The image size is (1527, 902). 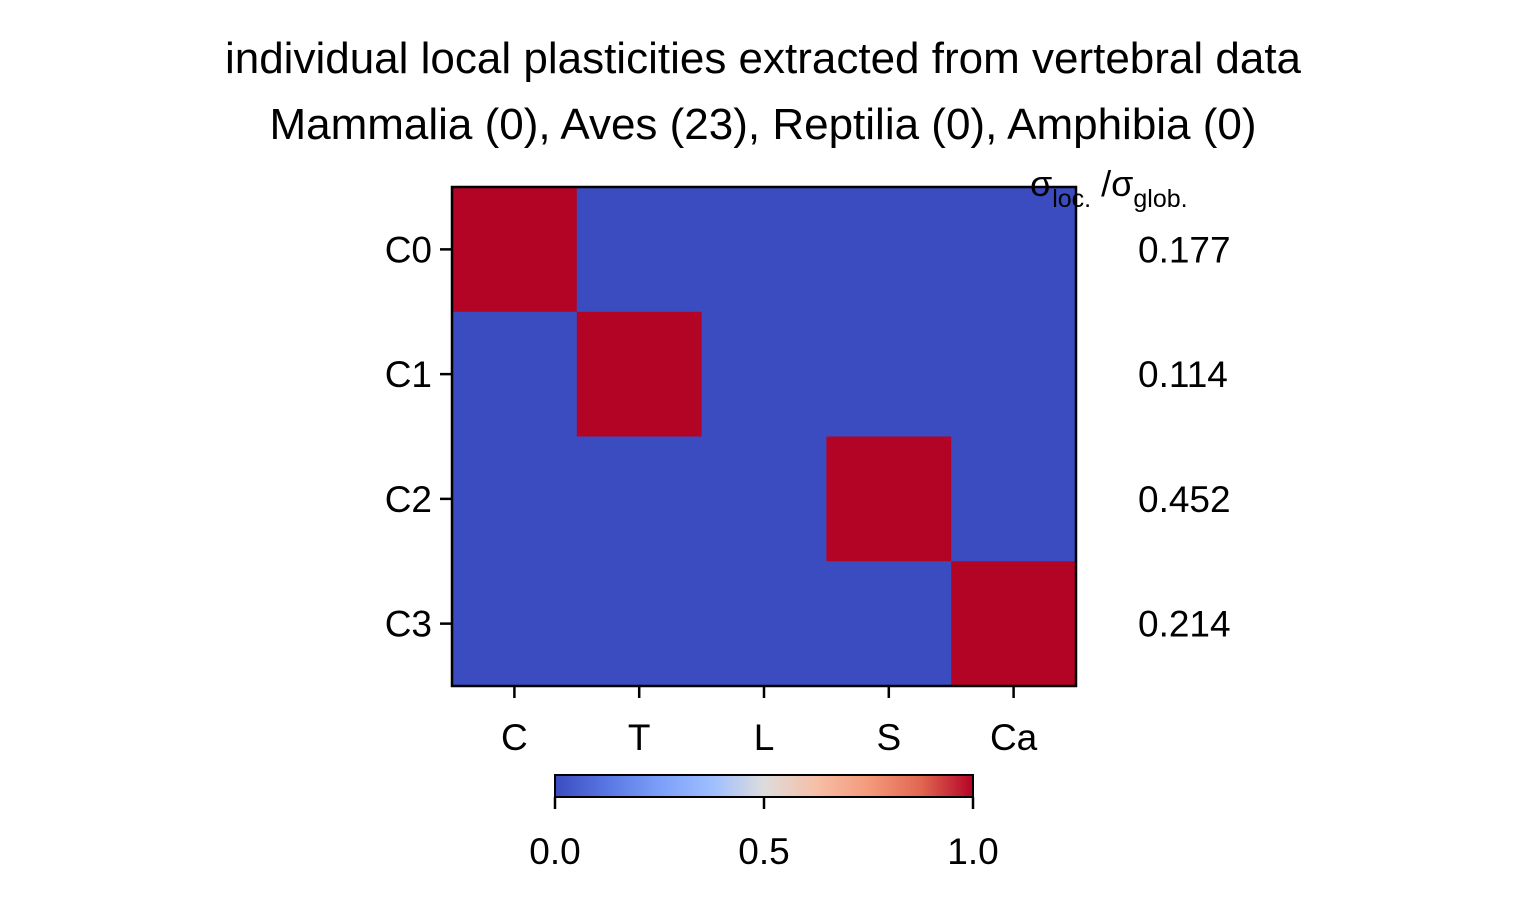 I want to click on colorbar-tick-label: 1.0, so click(x=972, y=851).